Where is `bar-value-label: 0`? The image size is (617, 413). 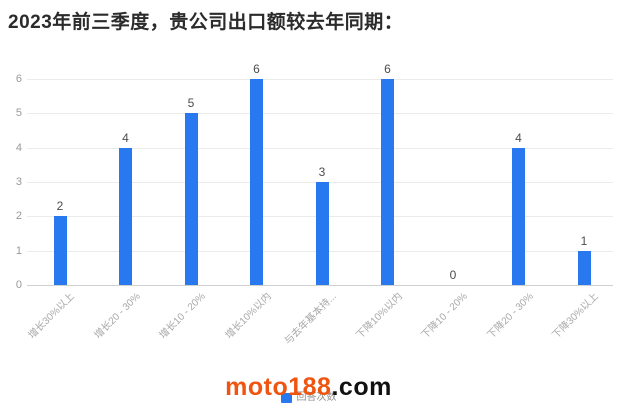 bar-value-label: 0 is located at coordinates (453, 275).